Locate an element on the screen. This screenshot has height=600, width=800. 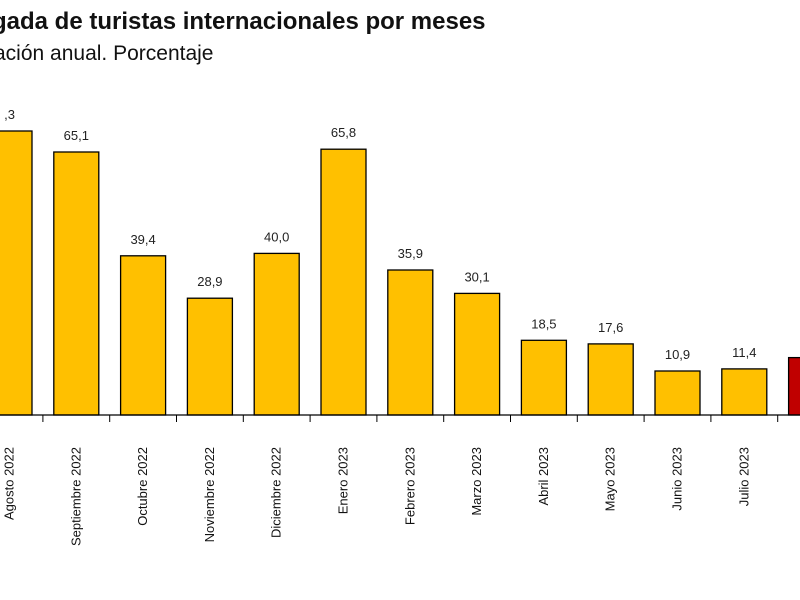
x-tick-label: Marzo 2023 is located at coordinates (476, 481).